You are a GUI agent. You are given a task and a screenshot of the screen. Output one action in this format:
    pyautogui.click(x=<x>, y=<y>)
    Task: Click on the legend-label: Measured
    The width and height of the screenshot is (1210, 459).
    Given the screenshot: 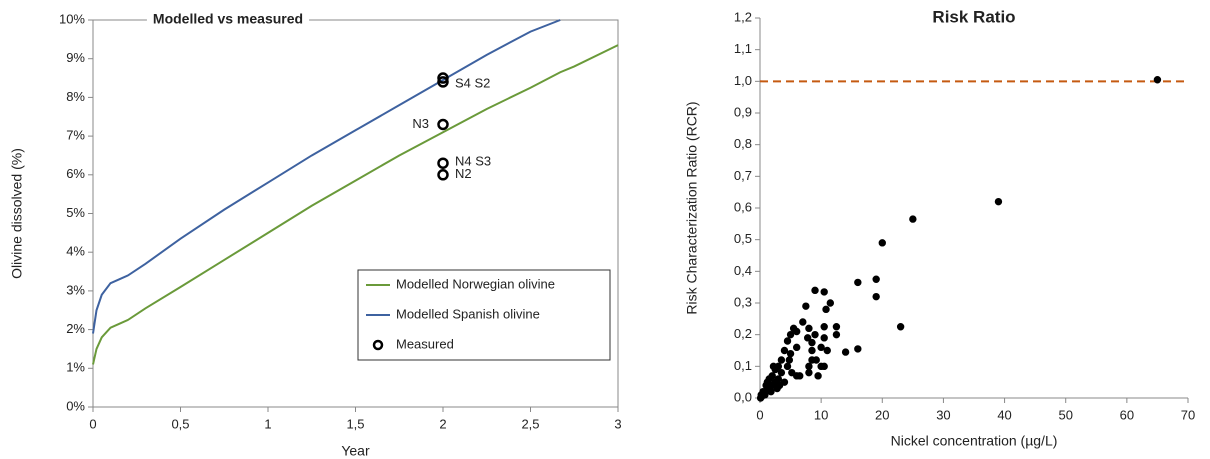 What is the action you would take?
    pyautogui.click(x=425, y=343)
    